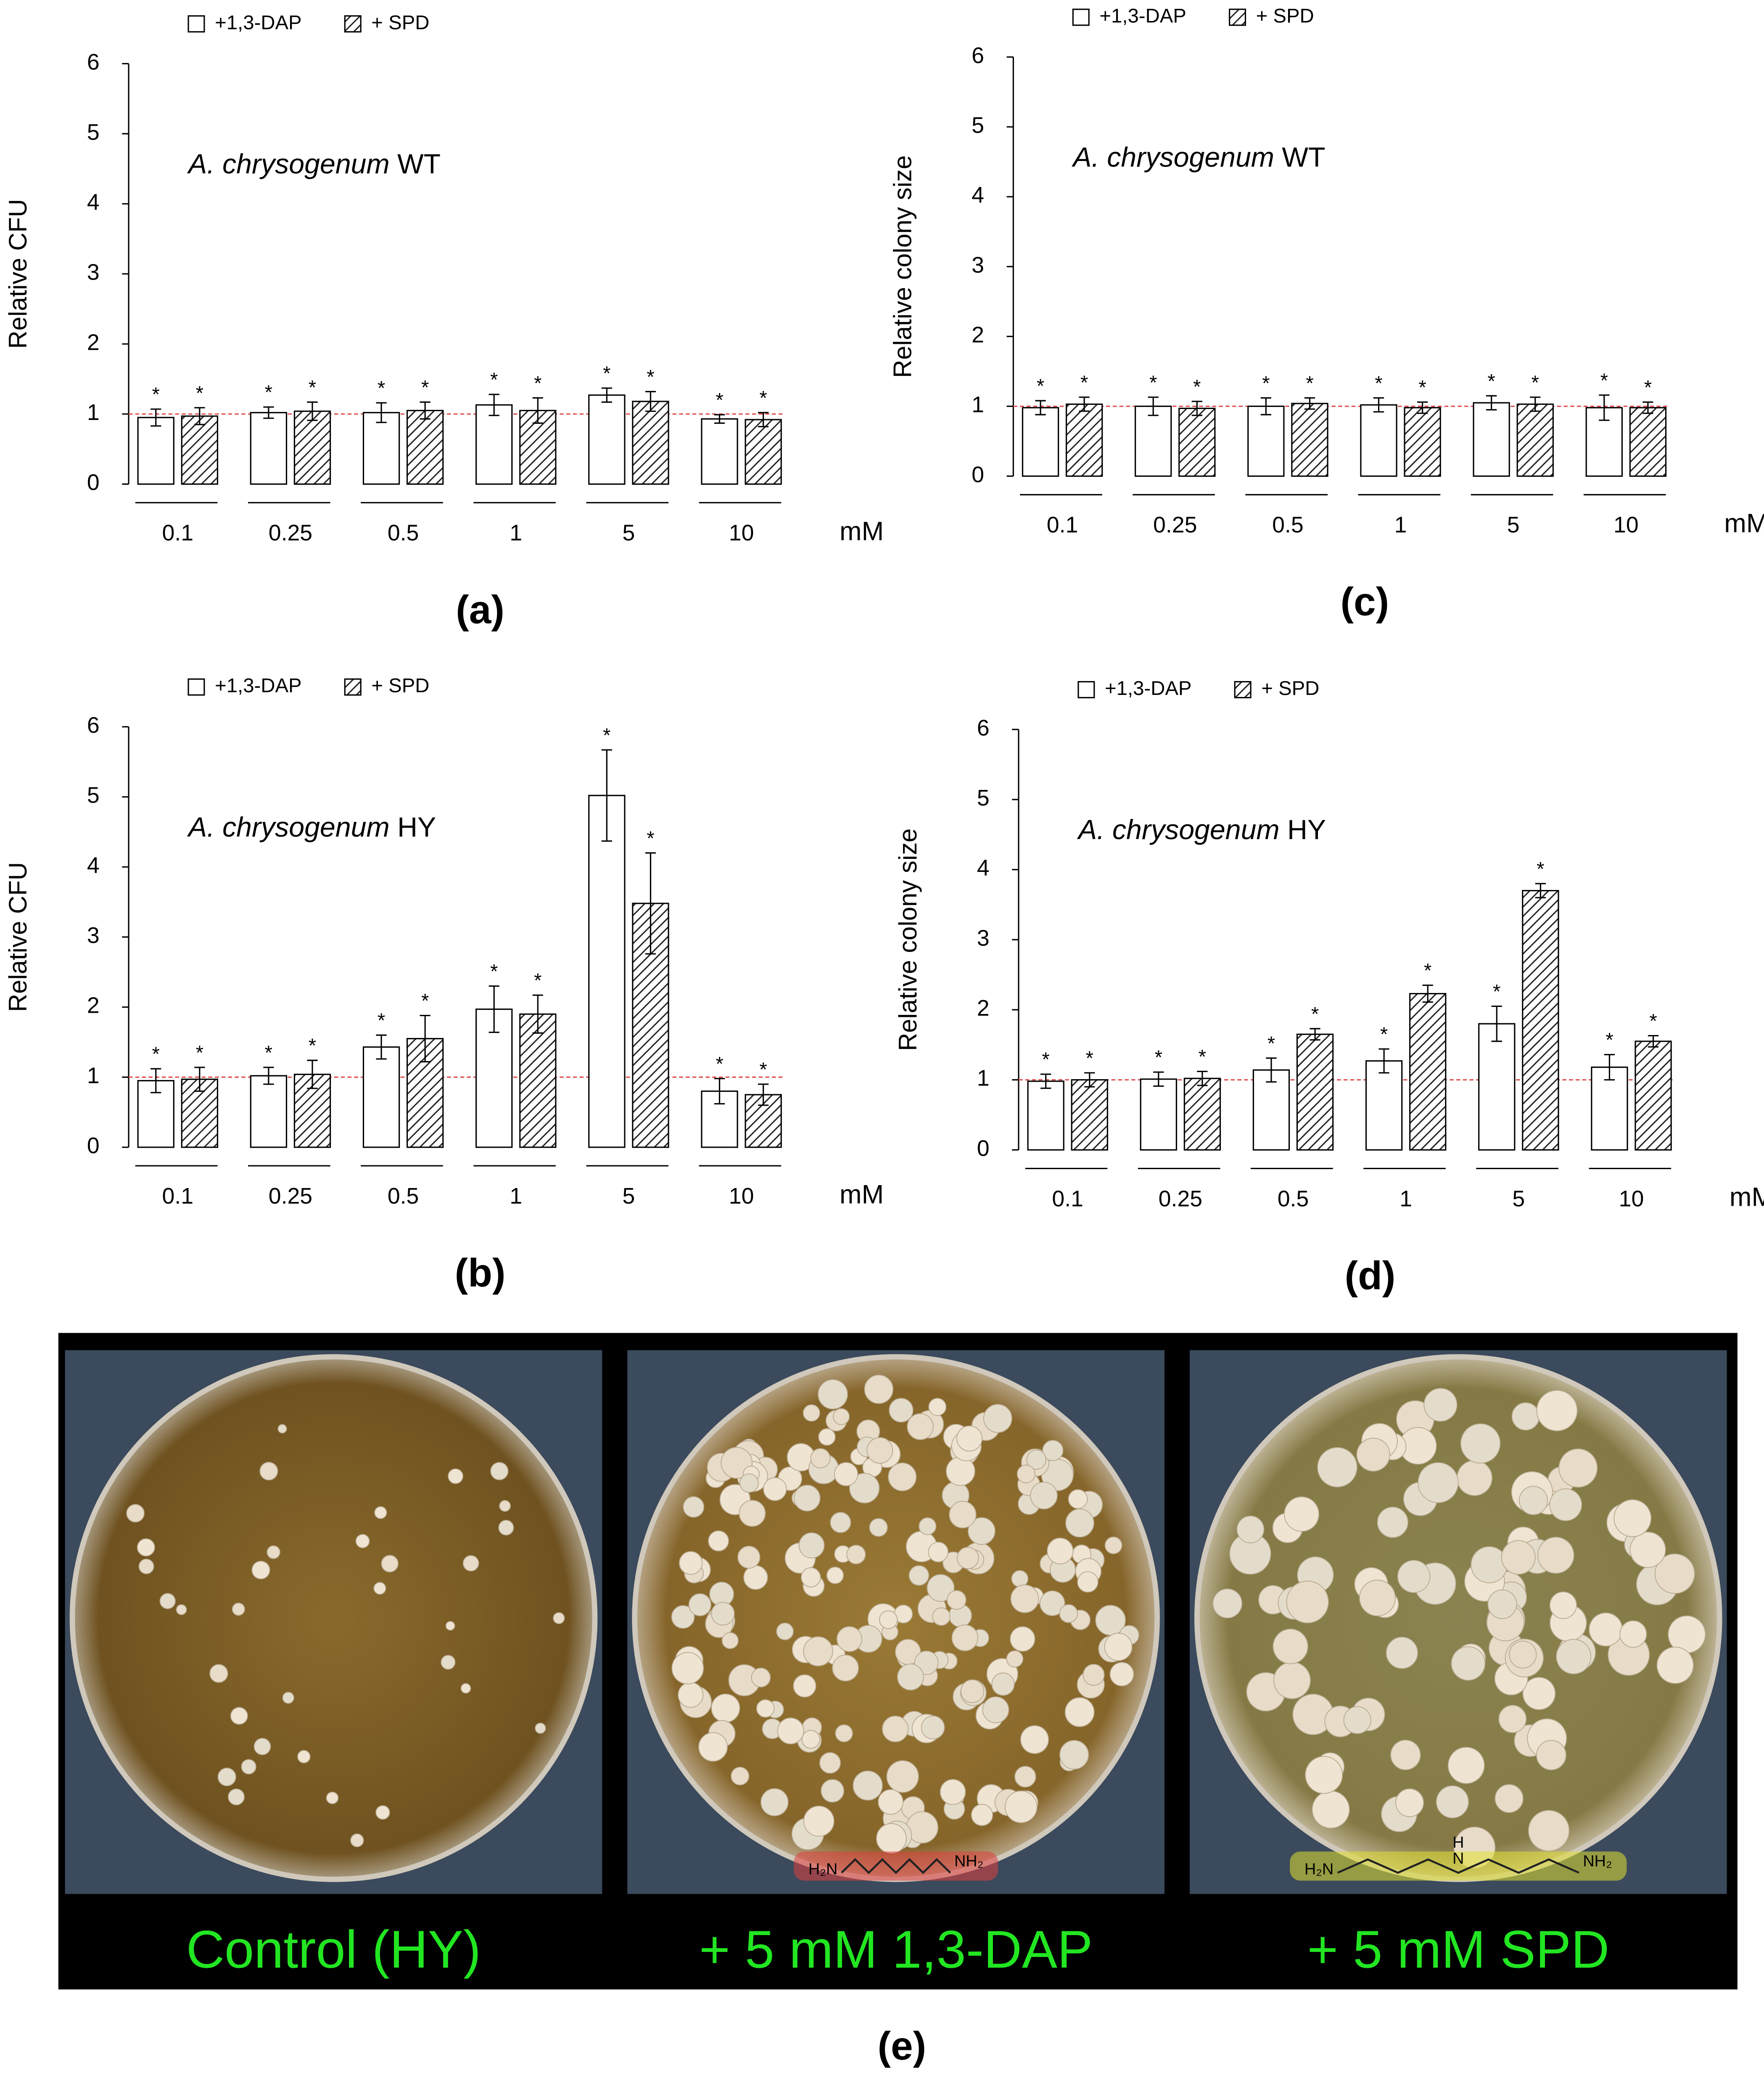 Image resolution: width=1764 pixels, height=2073 pixels. I want to click on legend-swatch, so click(353, 24).